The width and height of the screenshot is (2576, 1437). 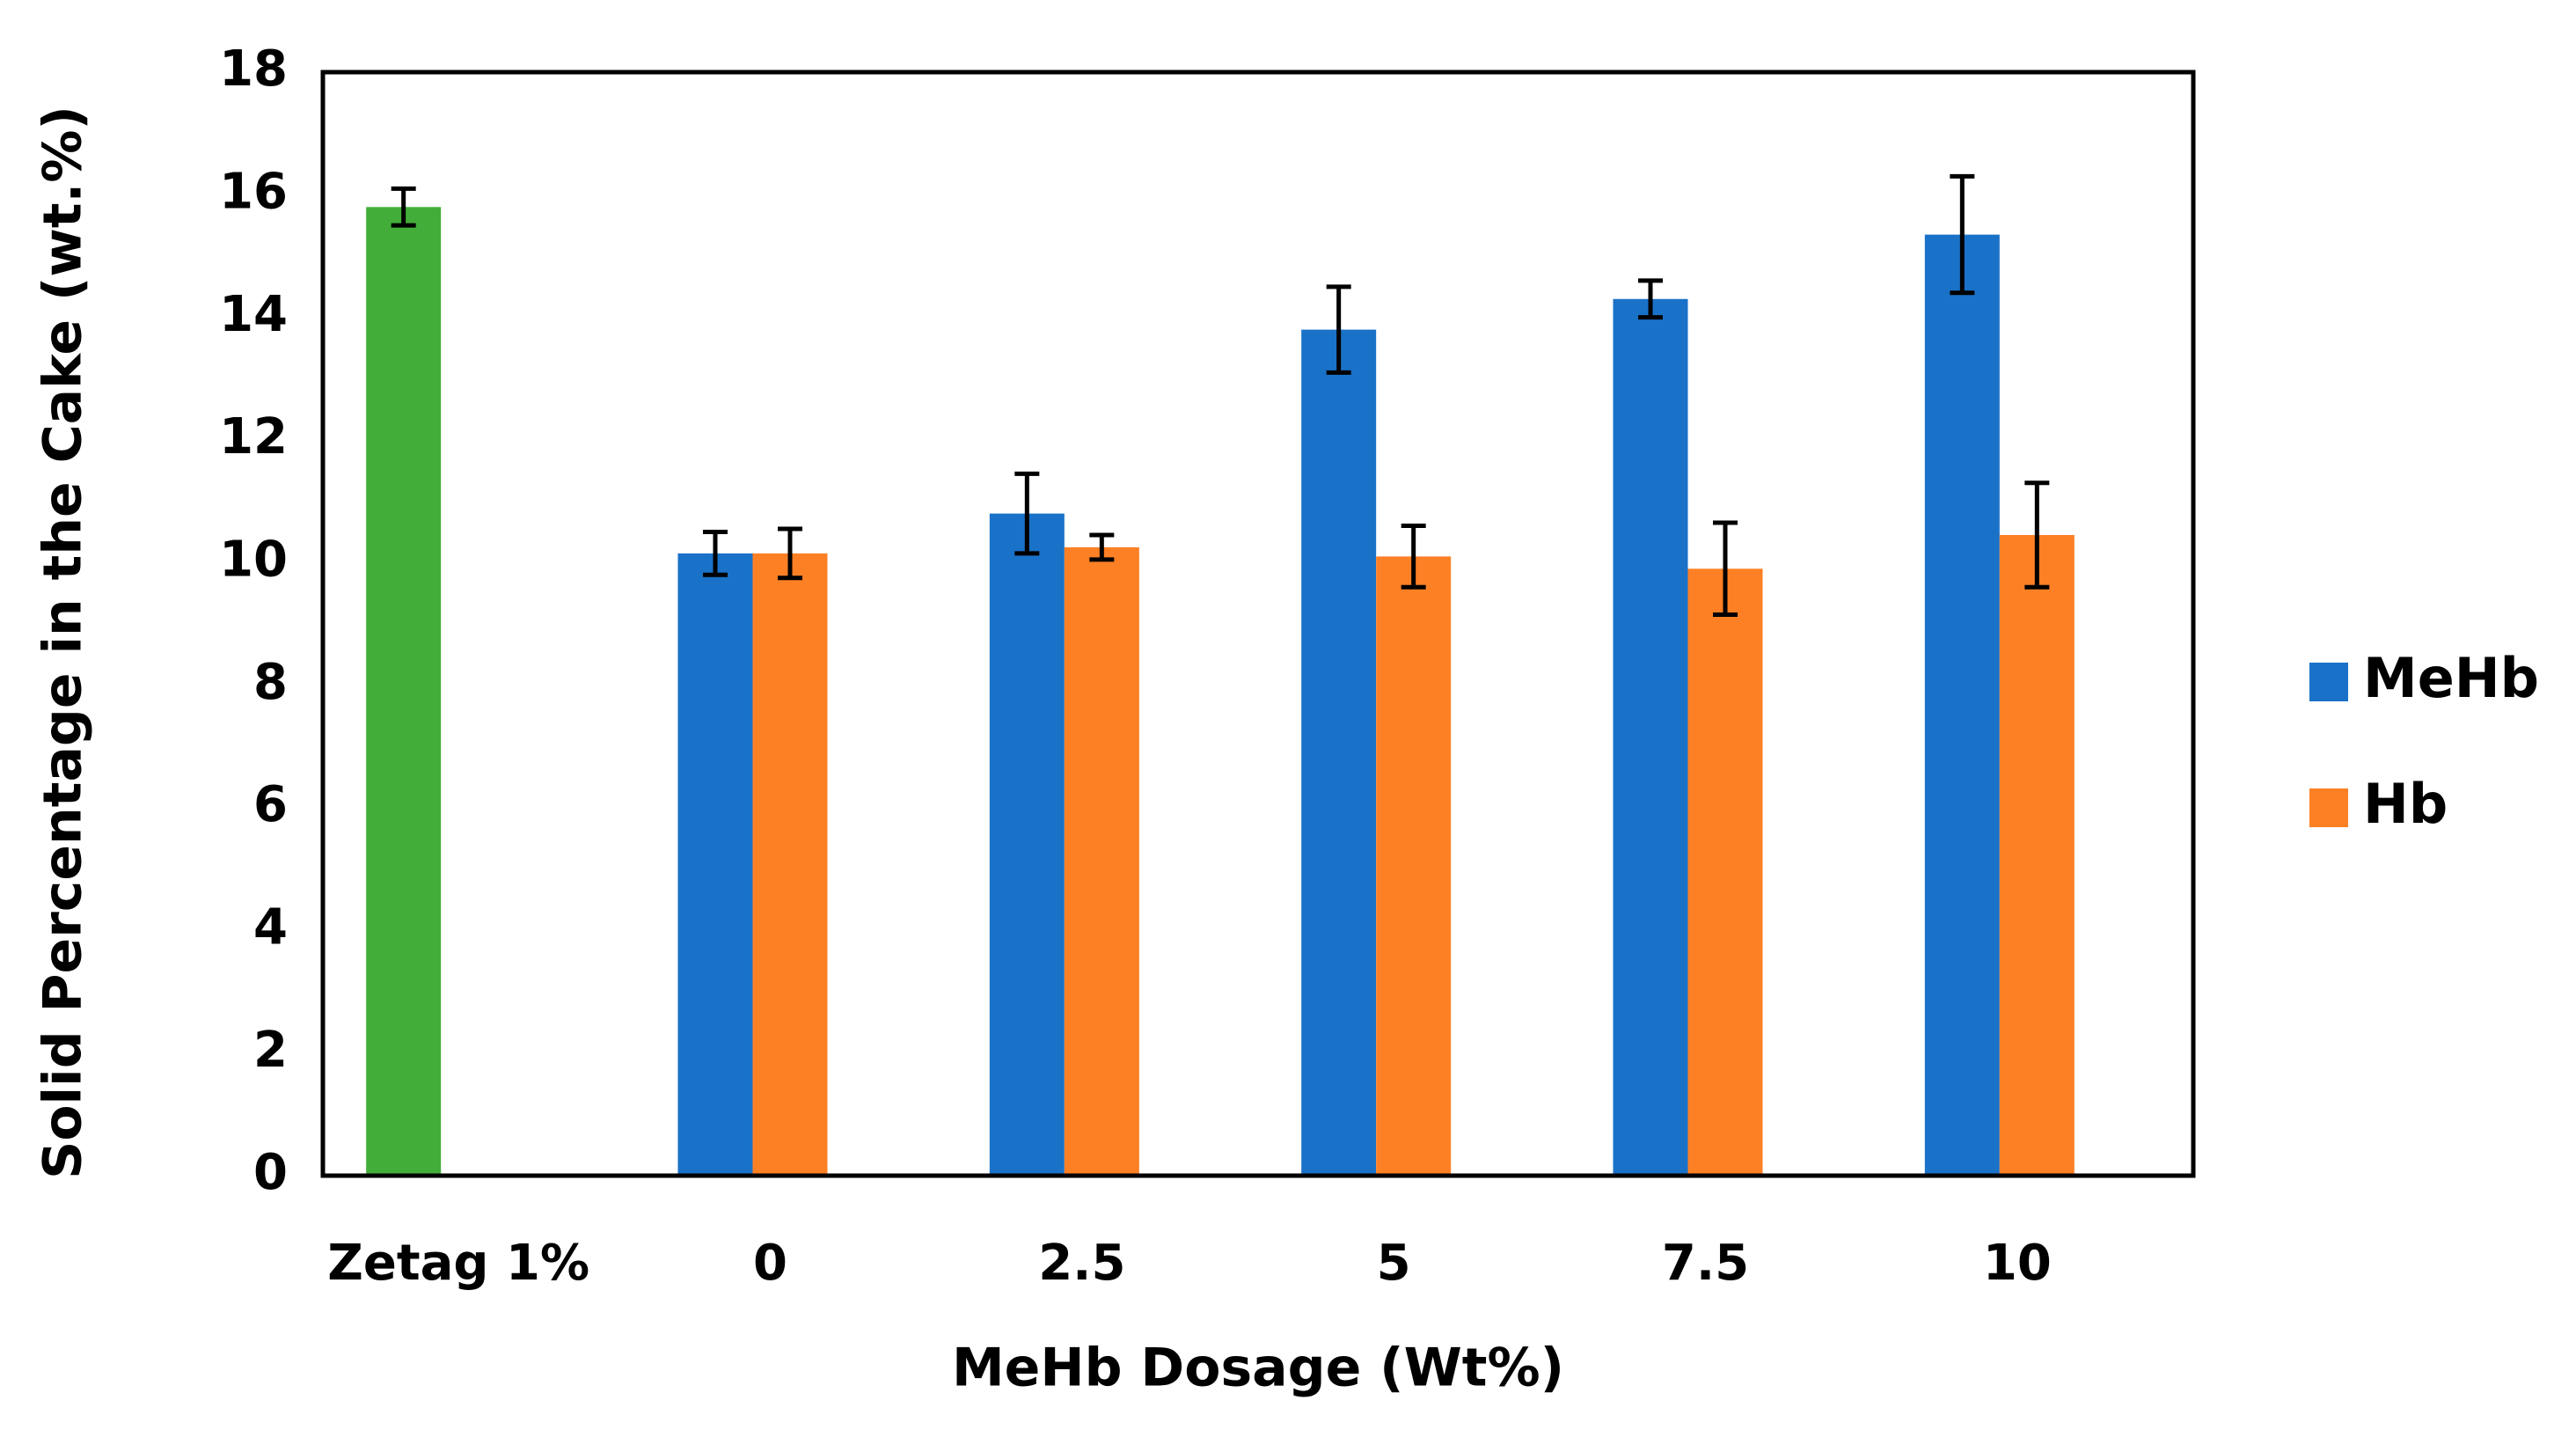 I want to click on legend-label: Hb, so click(x=2405, y=804).